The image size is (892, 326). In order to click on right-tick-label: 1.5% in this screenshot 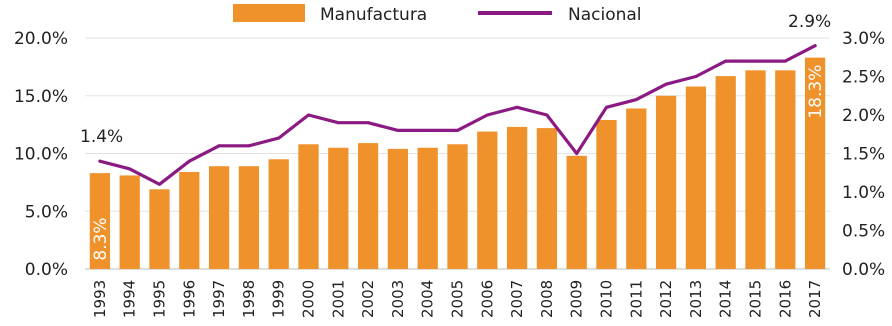, I will do `click(863, 155)`.